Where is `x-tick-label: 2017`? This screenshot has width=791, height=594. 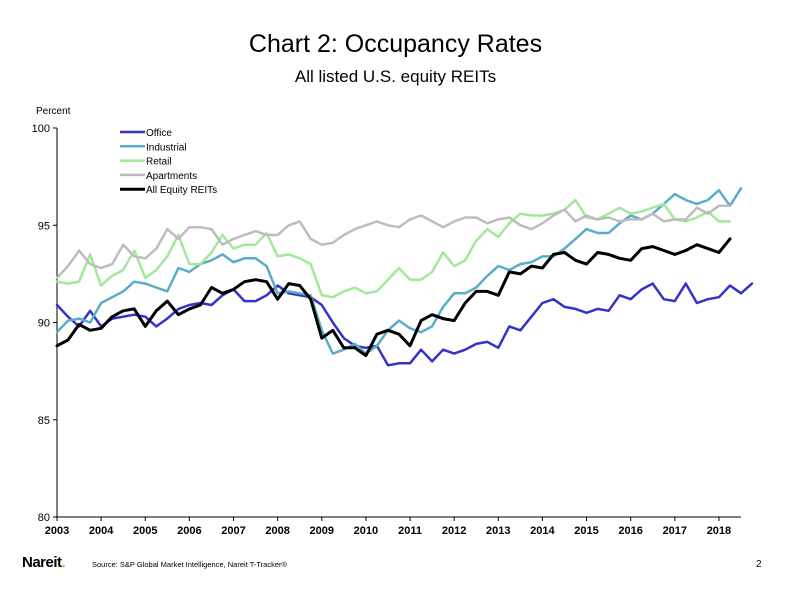 x-tick-label: 2017 is located at coordinates (675, 531).